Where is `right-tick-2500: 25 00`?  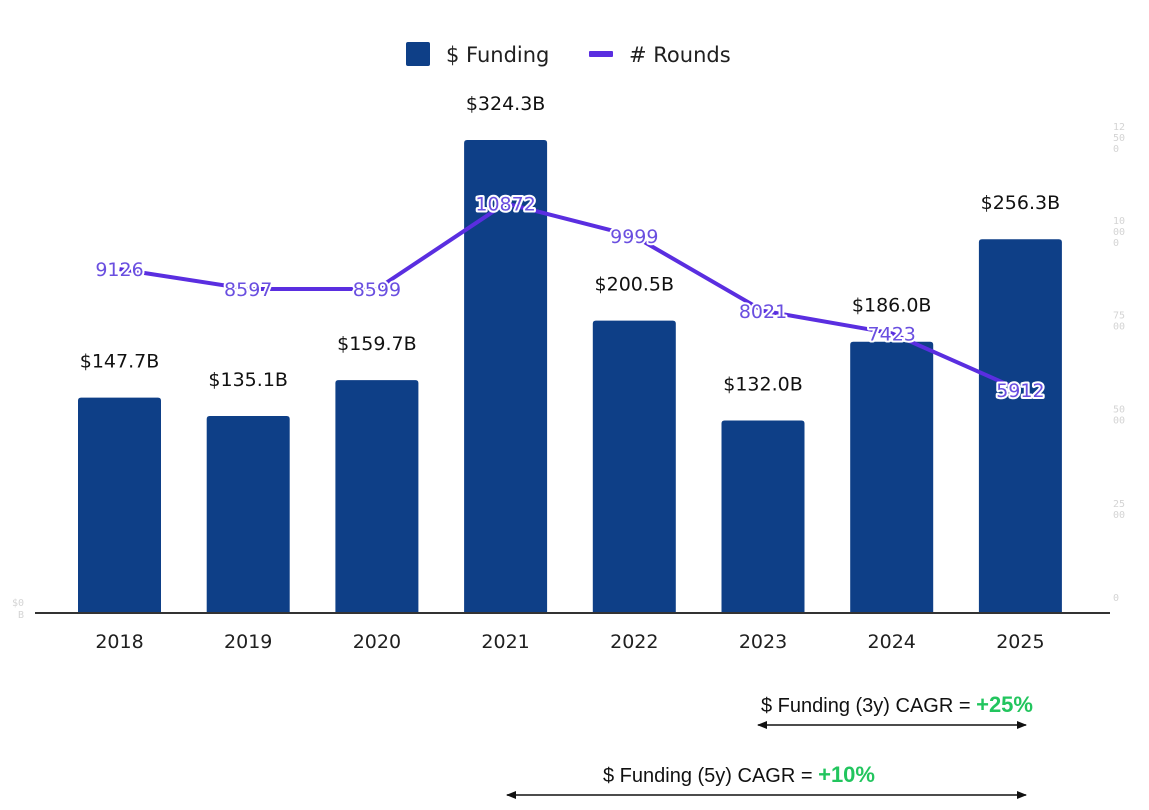
right-tick-2500: 25 00 is located at coordinates (1119, 510).